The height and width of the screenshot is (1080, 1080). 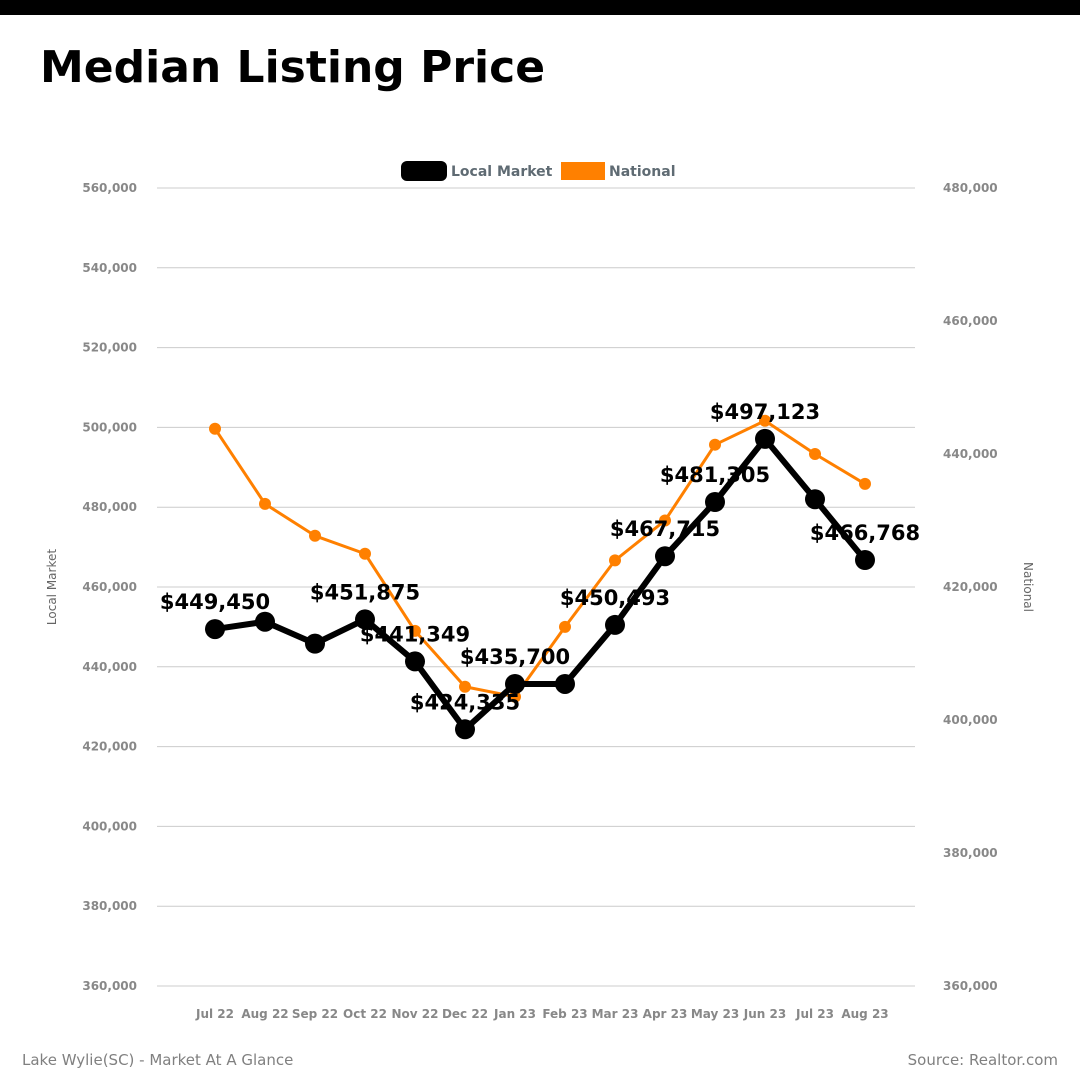 What do you see at coordinates (465, 702) in the screenshot?
I see `local-data-label: $424,335` at bounding box center [465, 702].